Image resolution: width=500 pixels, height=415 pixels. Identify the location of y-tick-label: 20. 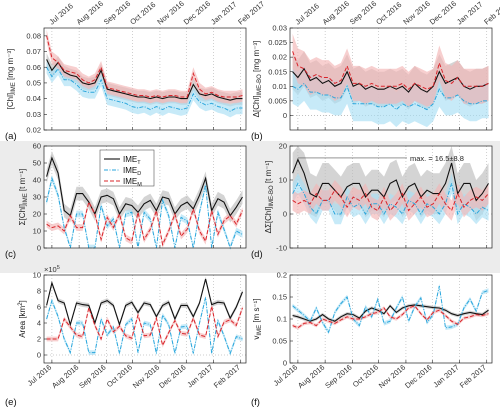
(283, 146).